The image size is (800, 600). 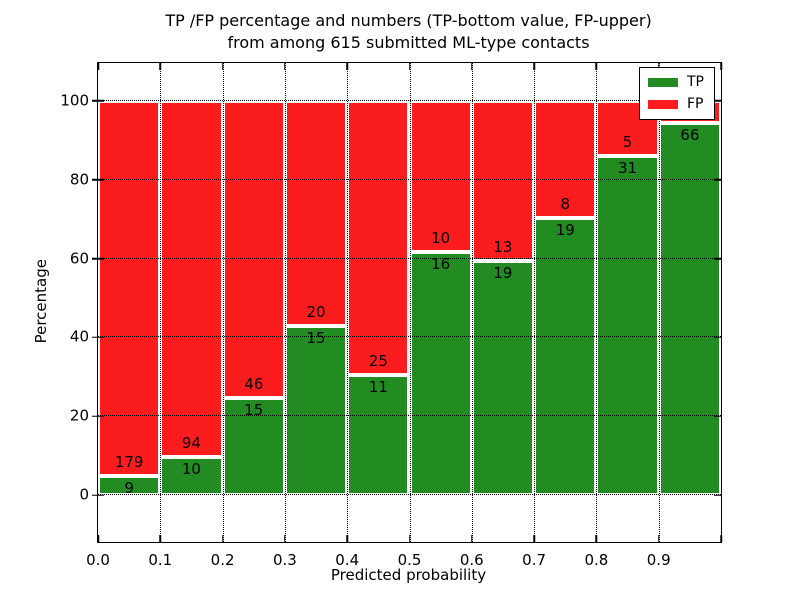 What do you see at coordinates (284, 560) in the screenshot?
I see `x-tick-label: 0.3` at bounding box center [284, 560].